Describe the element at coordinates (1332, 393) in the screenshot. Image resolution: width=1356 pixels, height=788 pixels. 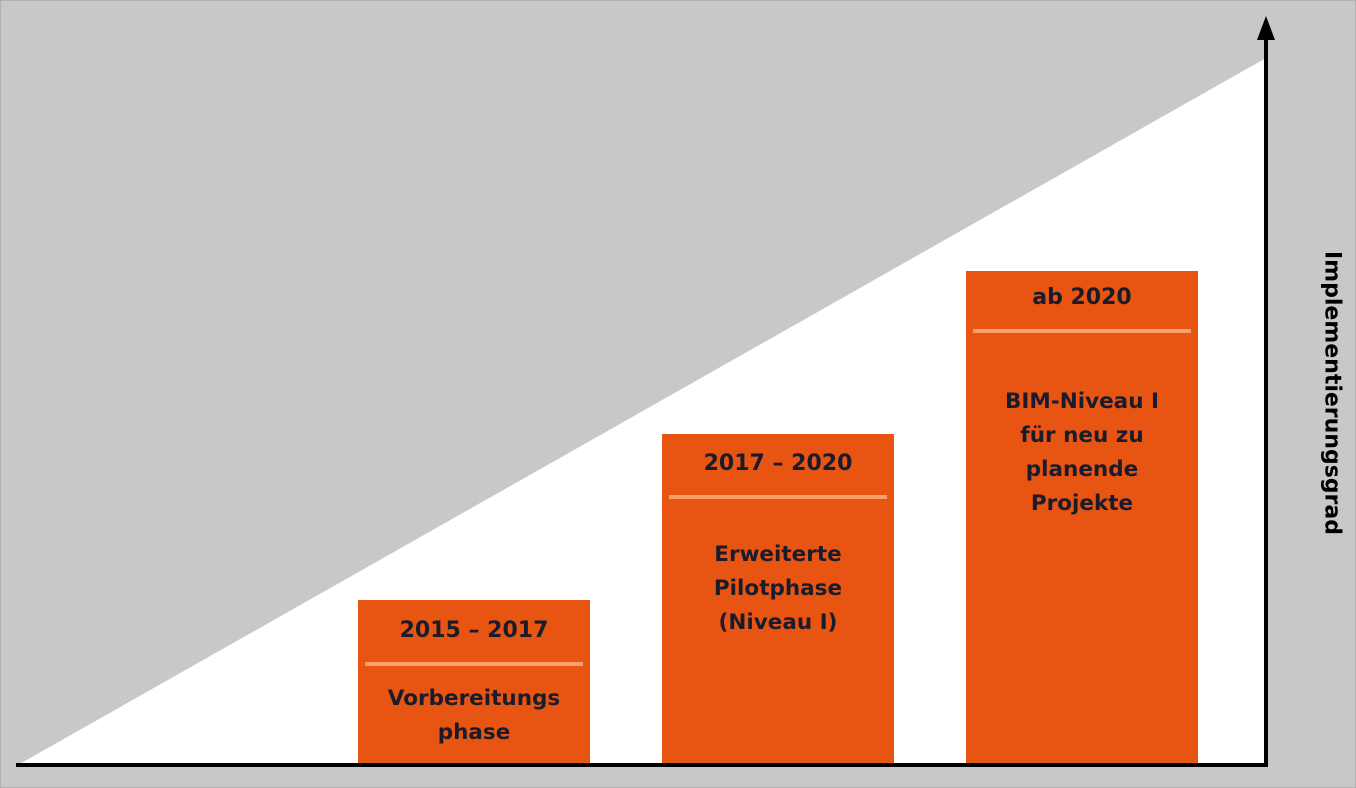
I see `y-axis-label: Implementierungsgrad` at that location.